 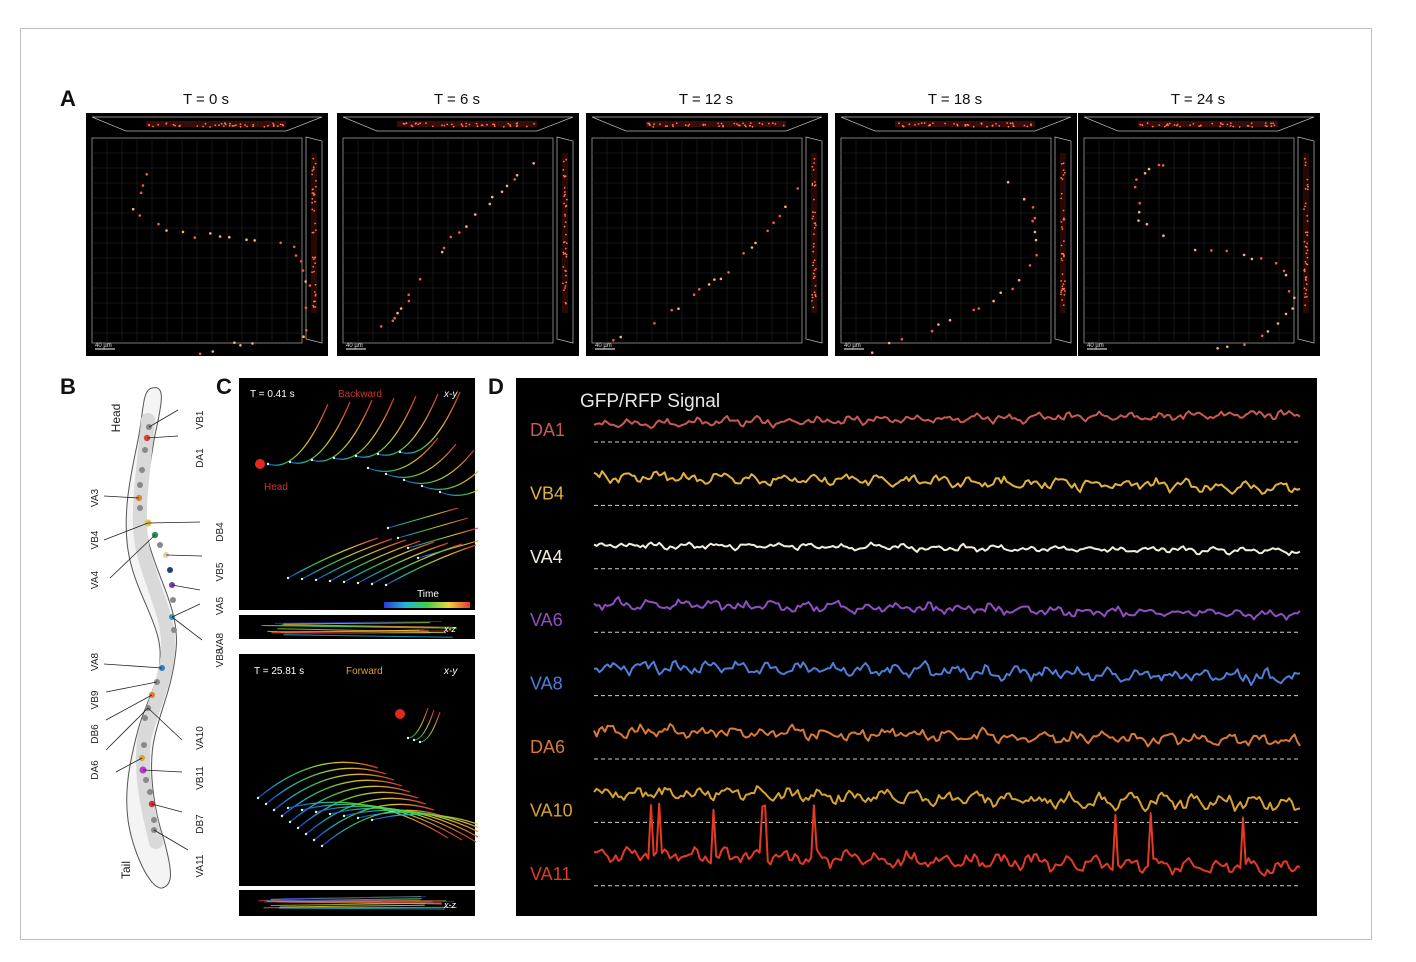 I want to click on time-colorbar, so click(x=427, y=605).